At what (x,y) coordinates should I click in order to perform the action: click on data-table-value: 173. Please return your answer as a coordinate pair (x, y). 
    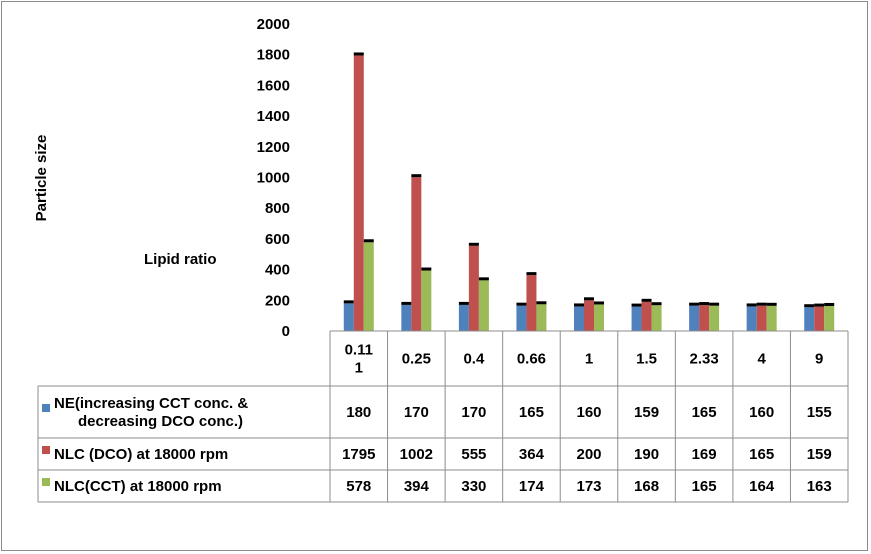
    Looking at the image, I should click on (588, 486).